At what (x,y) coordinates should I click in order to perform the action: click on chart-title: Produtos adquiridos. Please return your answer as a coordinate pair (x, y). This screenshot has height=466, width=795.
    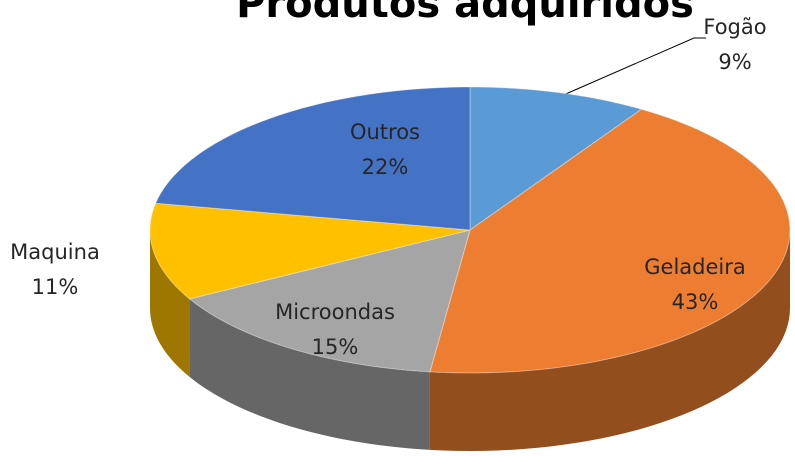
    Looking at the image, I should click on (465, 13).